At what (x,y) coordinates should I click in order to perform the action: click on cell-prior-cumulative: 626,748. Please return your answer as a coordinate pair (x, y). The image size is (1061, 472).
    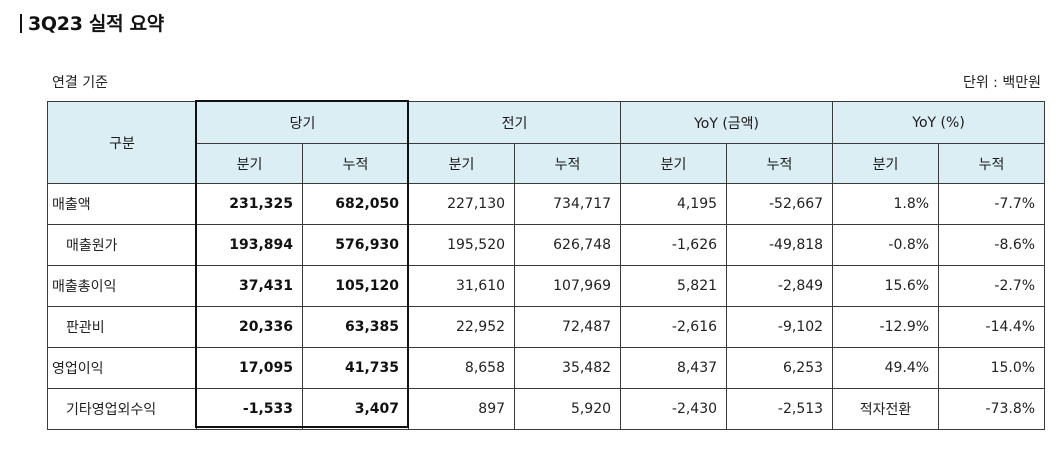
    Looking at the image, I should click on (568, 245).